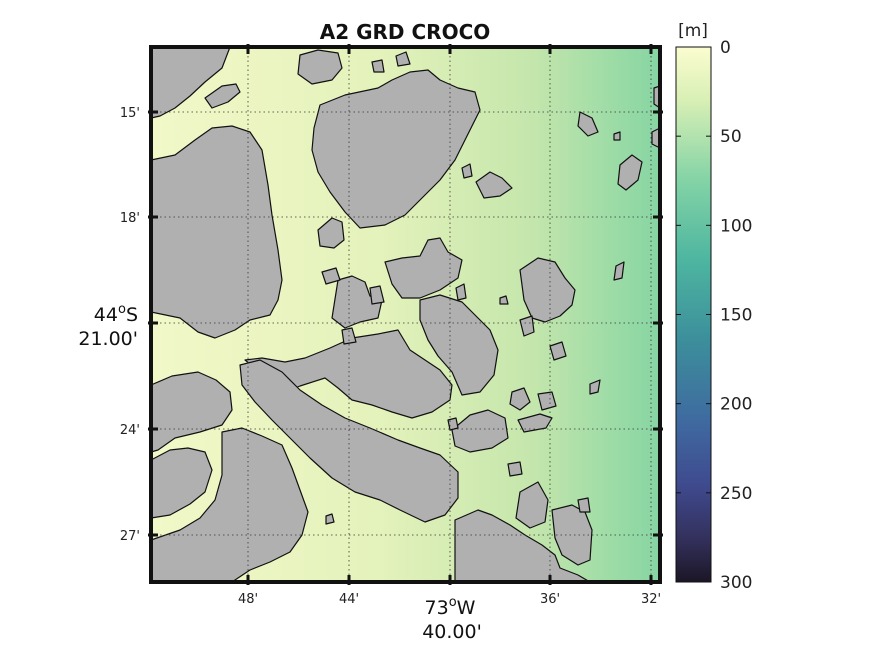 The width and height of the screenshot is (875, 656). I want to click on y-tick-15: 15', so click(130, 113).